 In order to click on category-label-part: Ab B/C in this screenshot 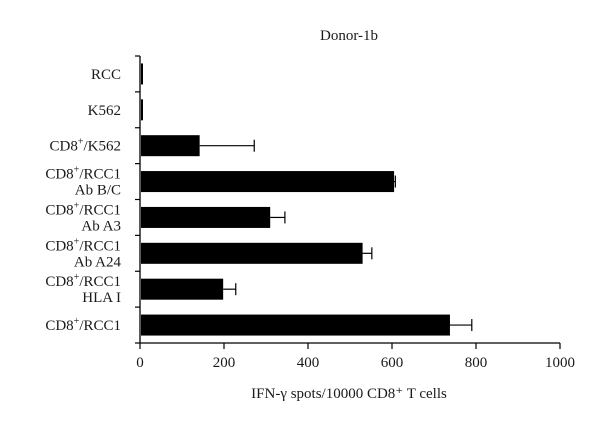, I will do `click(98, 191)`.